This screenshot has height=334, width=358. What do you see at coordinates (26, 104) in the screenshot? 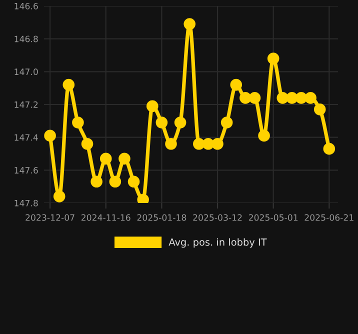
I see `y-tick-label: 147.2` at bounding box center [26, 104].